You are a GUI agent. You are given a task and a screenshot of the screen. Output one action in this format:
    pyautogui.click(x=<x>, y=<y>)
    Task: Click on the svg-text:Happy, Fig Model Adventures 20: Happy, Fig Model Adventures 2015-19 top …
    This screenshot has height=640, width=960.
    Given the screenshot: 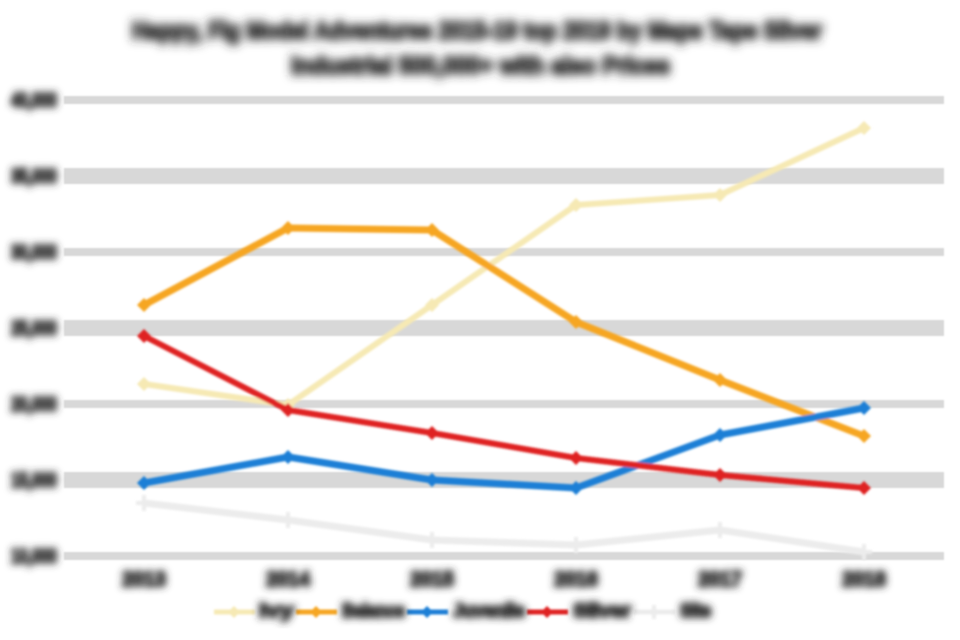 What is the action you would take?
    pyautogui.click(x=477, y=31)
    